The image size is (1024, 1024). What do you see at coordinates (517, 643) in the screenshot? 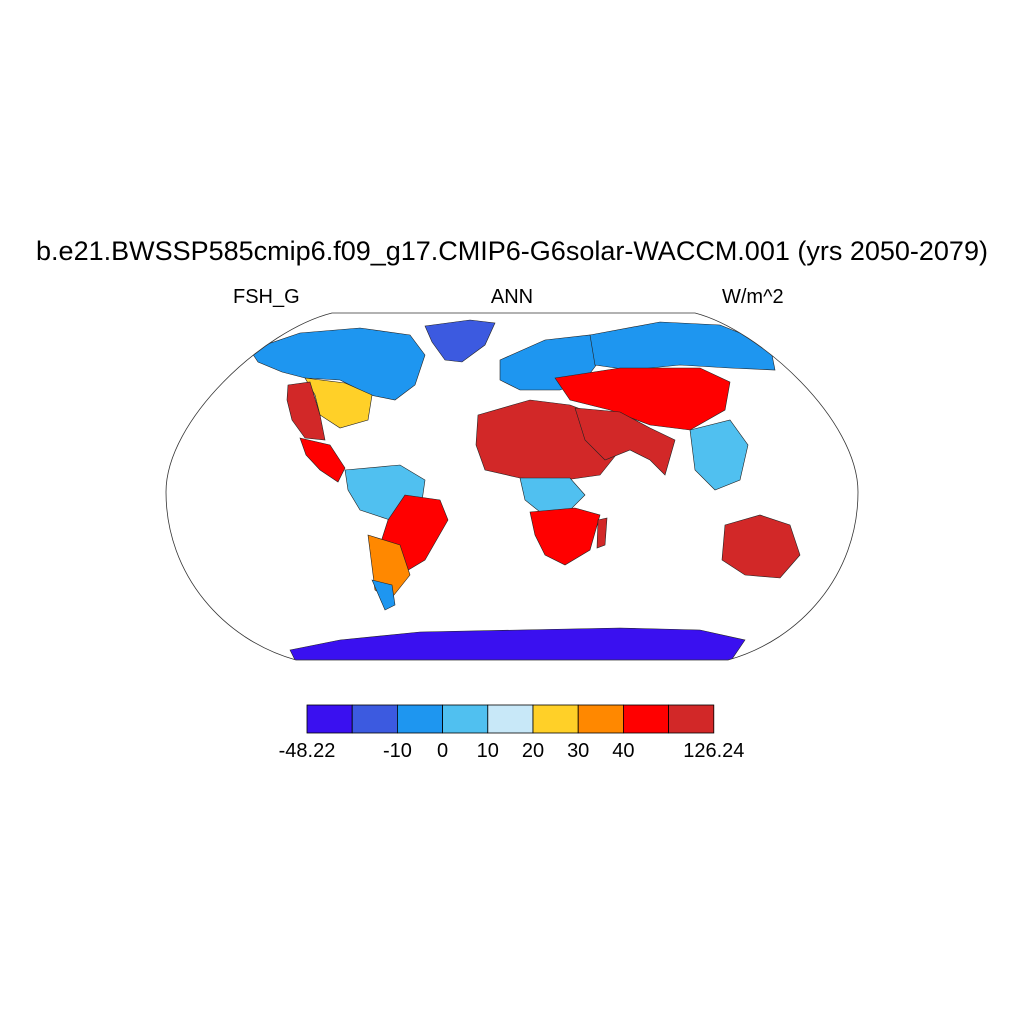
I see `region-antarctica` at bounding box center [517, 643].